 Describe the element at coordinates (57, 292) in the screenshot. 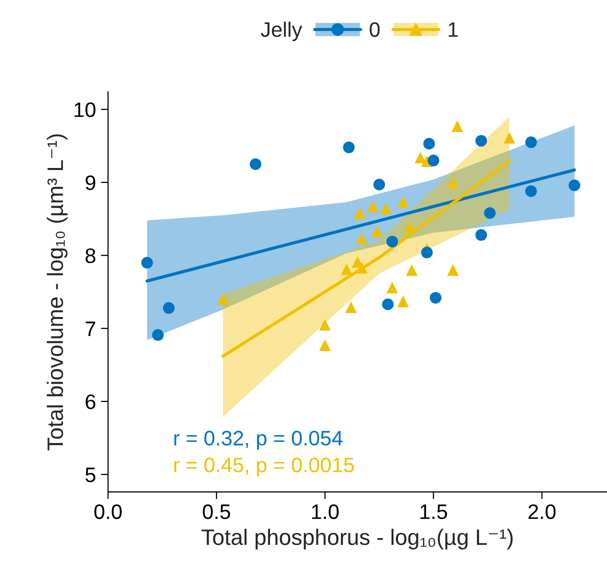

I see `y-axis-title: Total biovolume - log₁₀ (µm³ L⁻¹)` at that location.